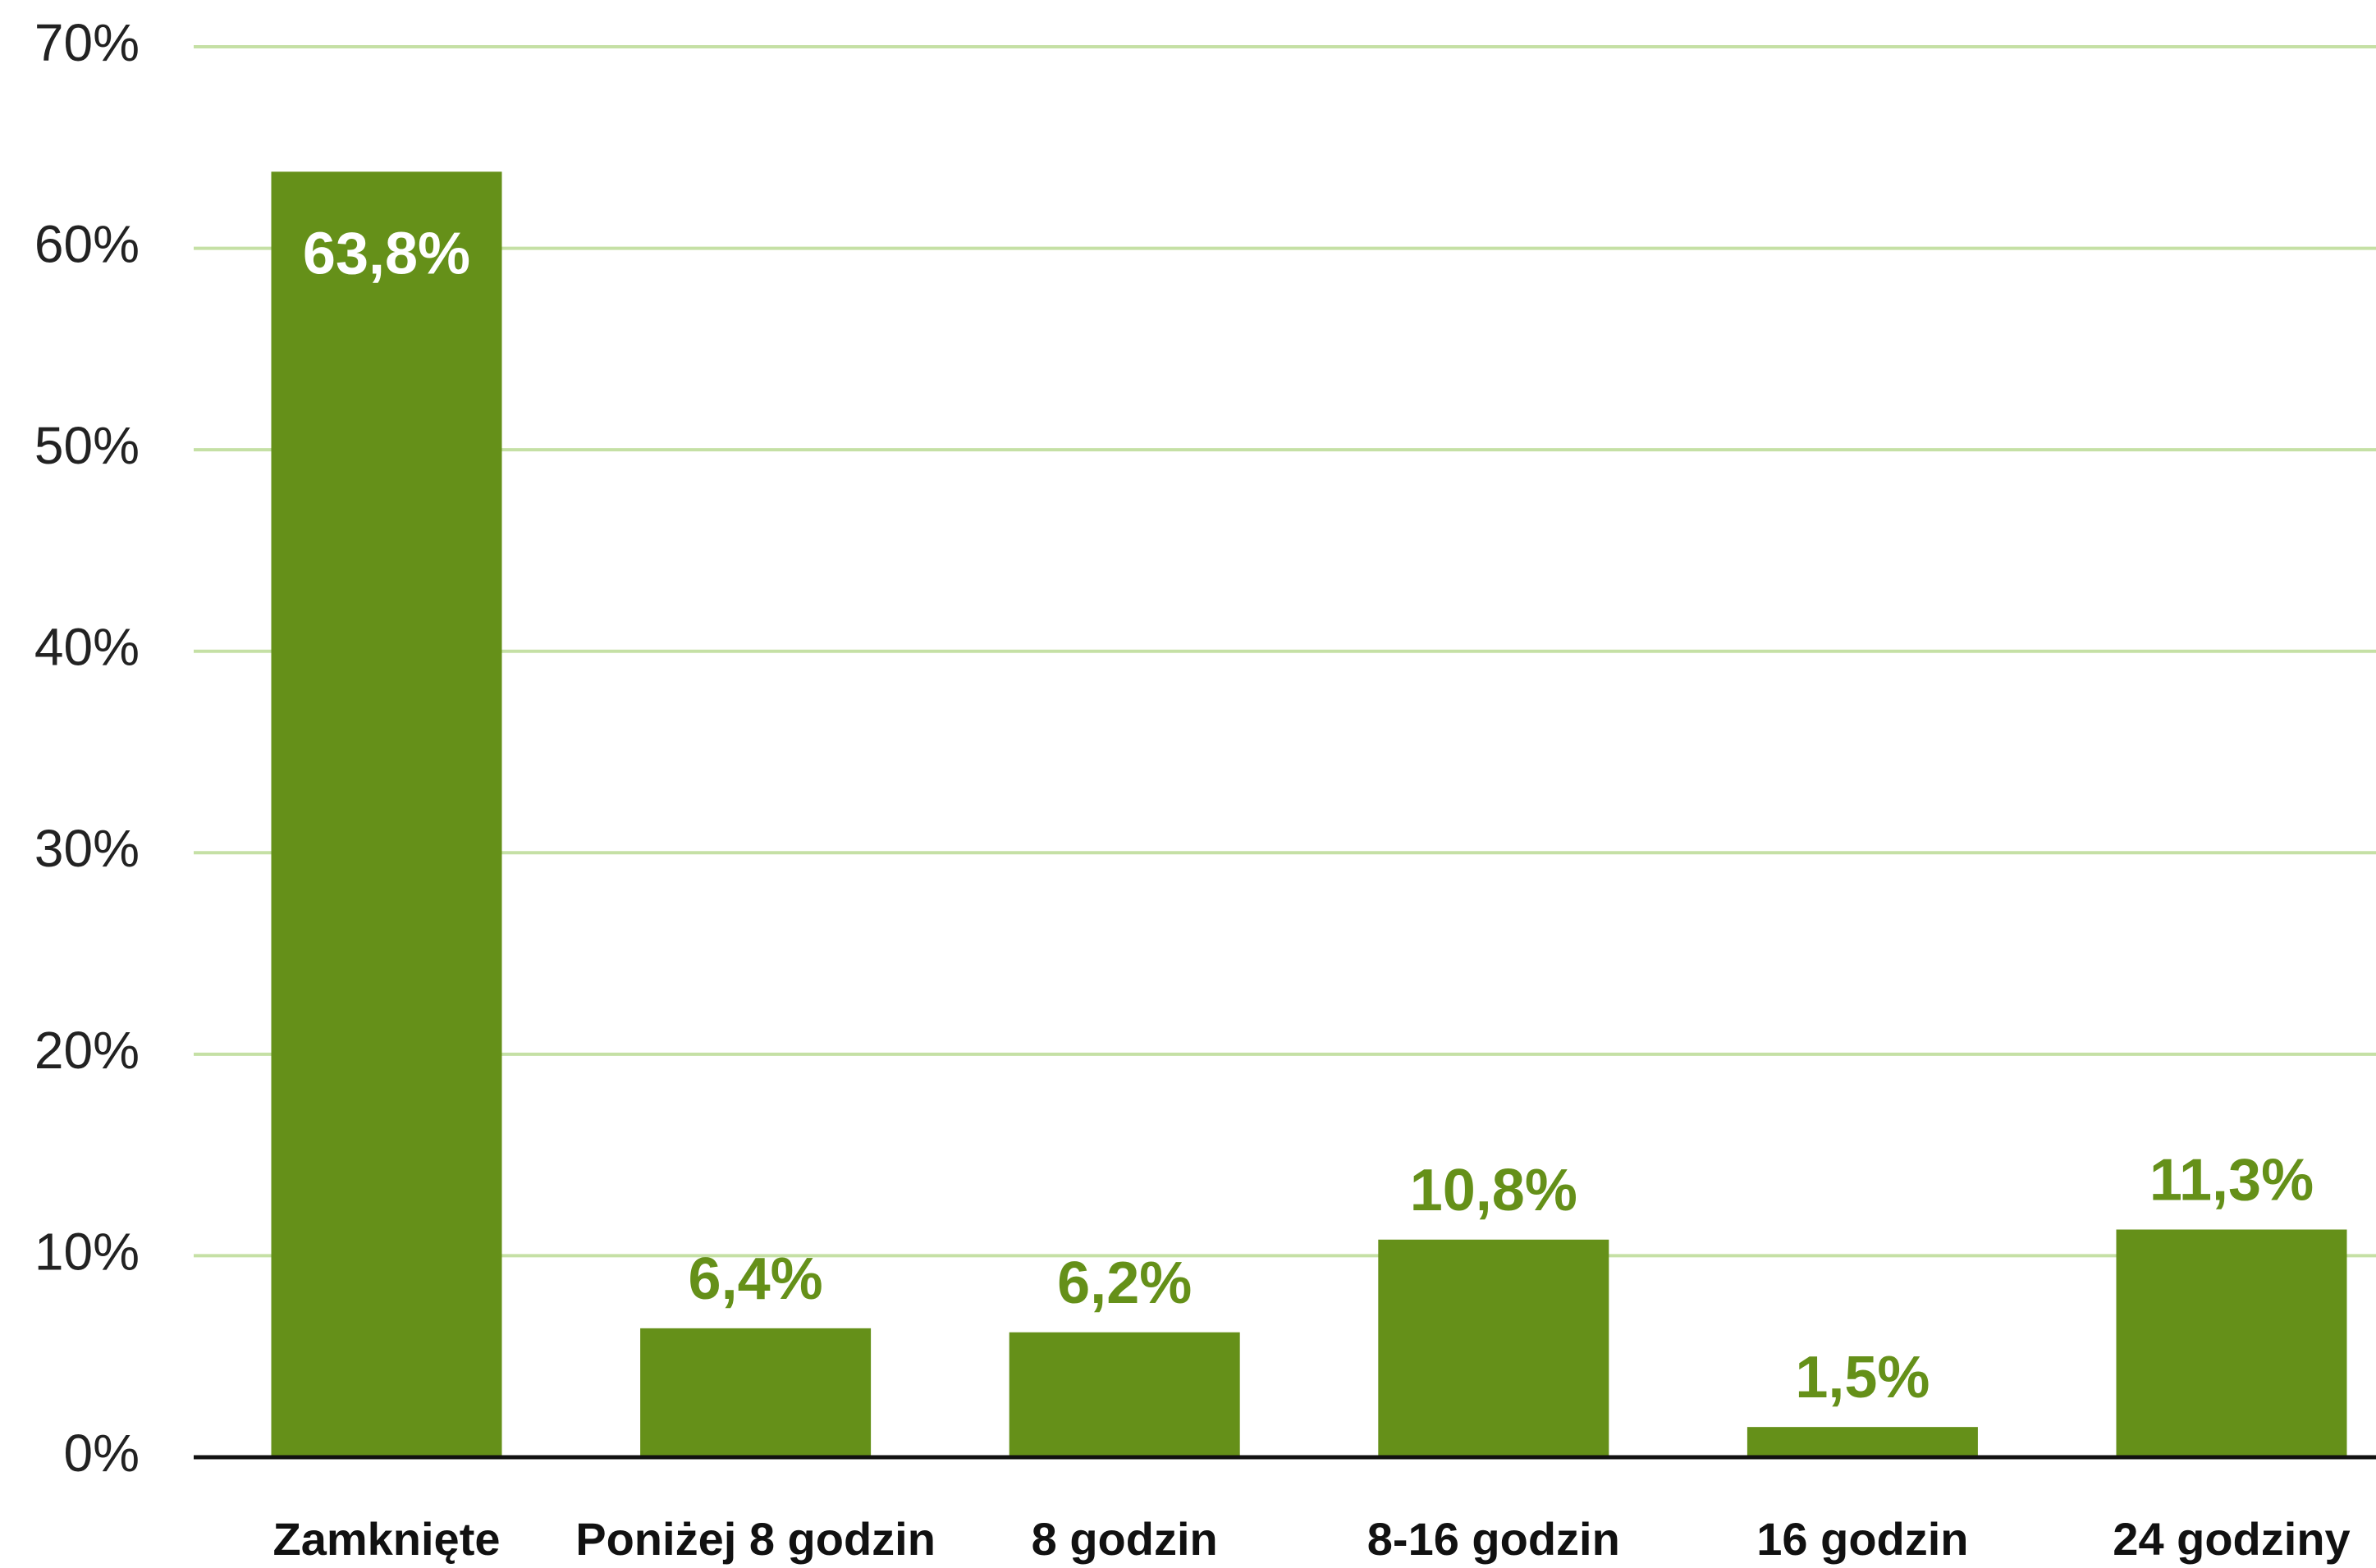  Describe the element at coordinates (756, 1279) in the screenshot. I see `value-label: 6,4%` at that location.